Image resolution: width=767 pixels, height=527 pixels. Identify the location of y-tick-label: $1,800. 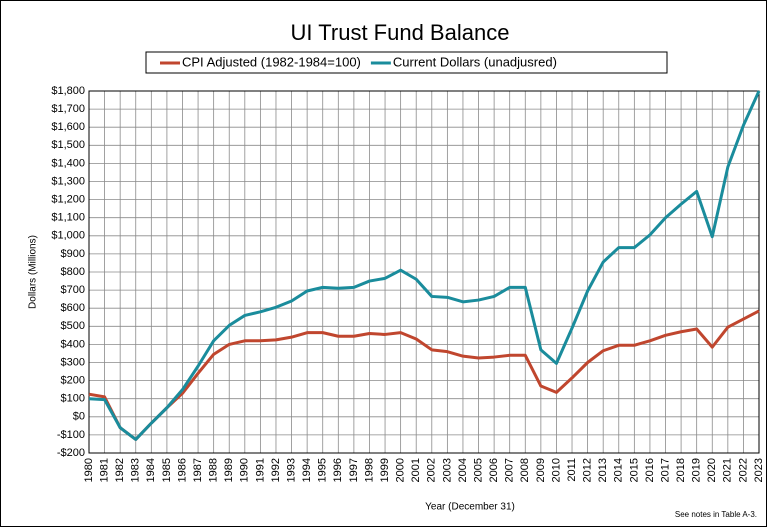
(68, 91).